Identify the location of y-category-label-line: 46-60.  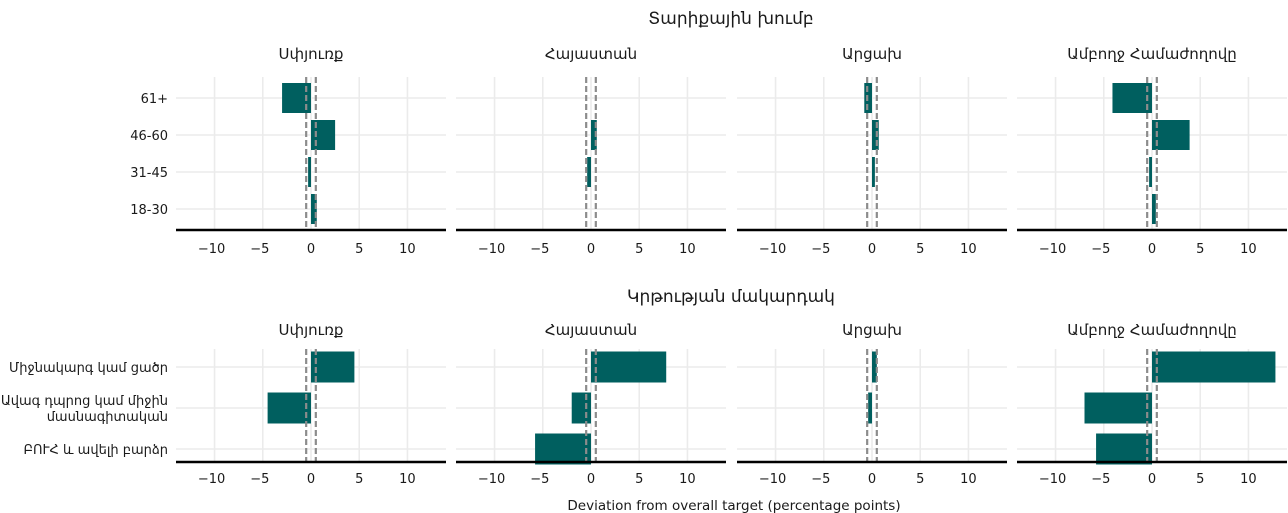
(149, 136).